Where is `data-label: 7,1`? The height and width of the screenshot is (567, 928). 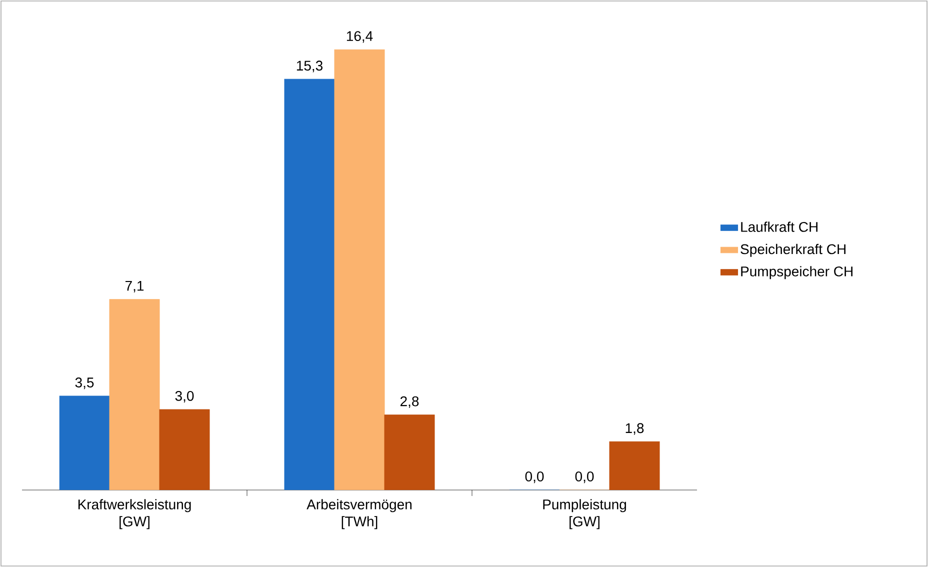
data-label: 7,1 is located at coordinates (134, 286).